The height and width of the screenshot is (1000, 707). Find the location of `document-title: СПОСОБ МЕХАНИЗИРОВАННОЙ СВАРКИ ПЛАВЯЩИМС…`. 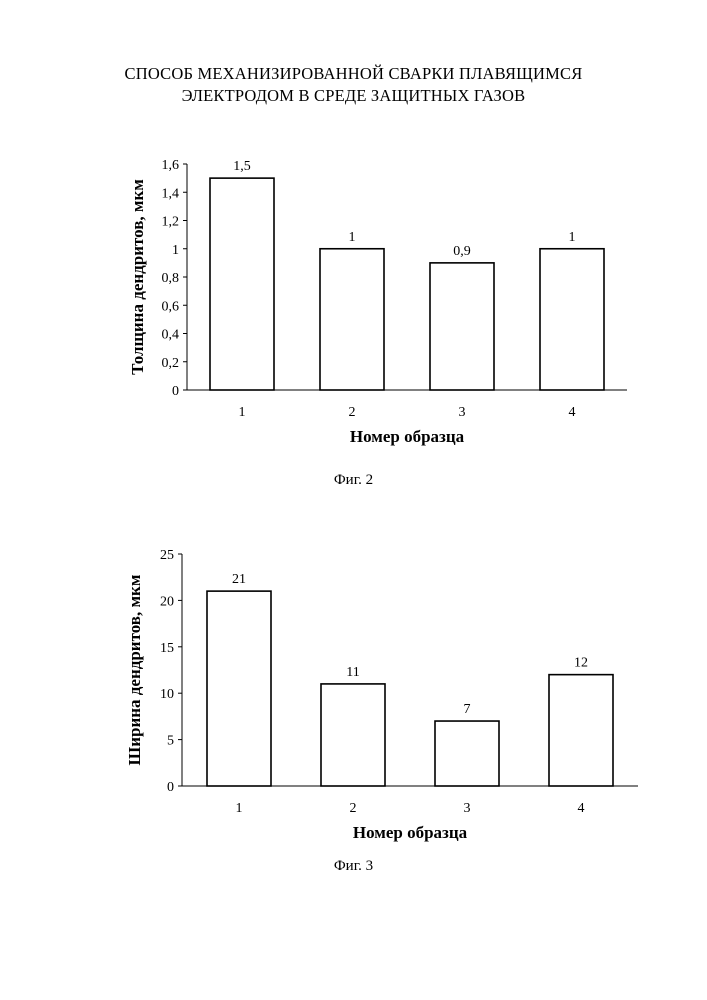

document-title: СПОСОБ МЕХАНИЗИРОВАННОЙ СВАРКИ ПЛАВЯЩИМС… is located at coordinates (353, 85).